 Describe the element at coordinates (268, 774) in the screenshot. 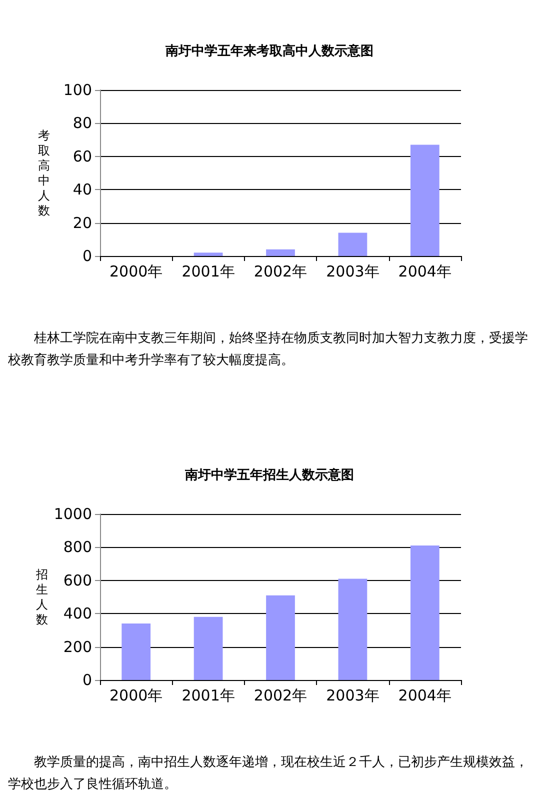

I see `text: 教学质量的提高，南中招生人数逐年递增，现在校生近２千人，已初步产生规模效益，学校也步入了良性循环轨道。` at that location.